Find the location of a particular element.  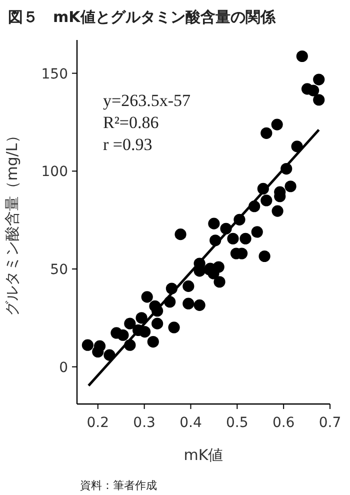

x-tick-label: 0.6 is located at coordinates (283, 423).